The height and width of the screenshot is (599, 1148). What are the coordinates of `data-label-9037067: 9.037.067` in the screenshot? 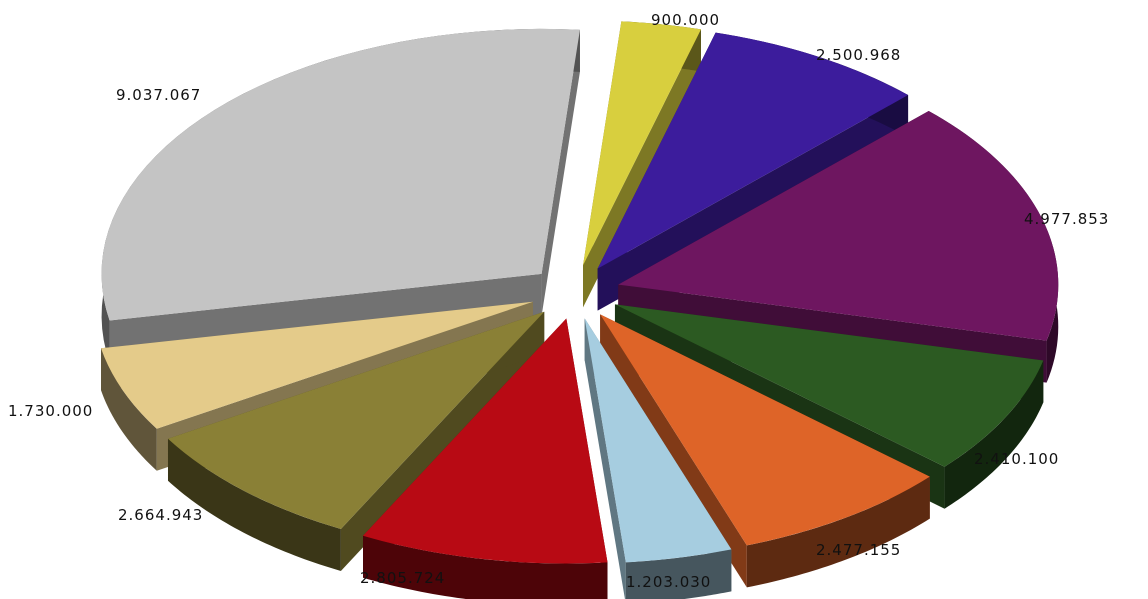 It's located at (159, 95).